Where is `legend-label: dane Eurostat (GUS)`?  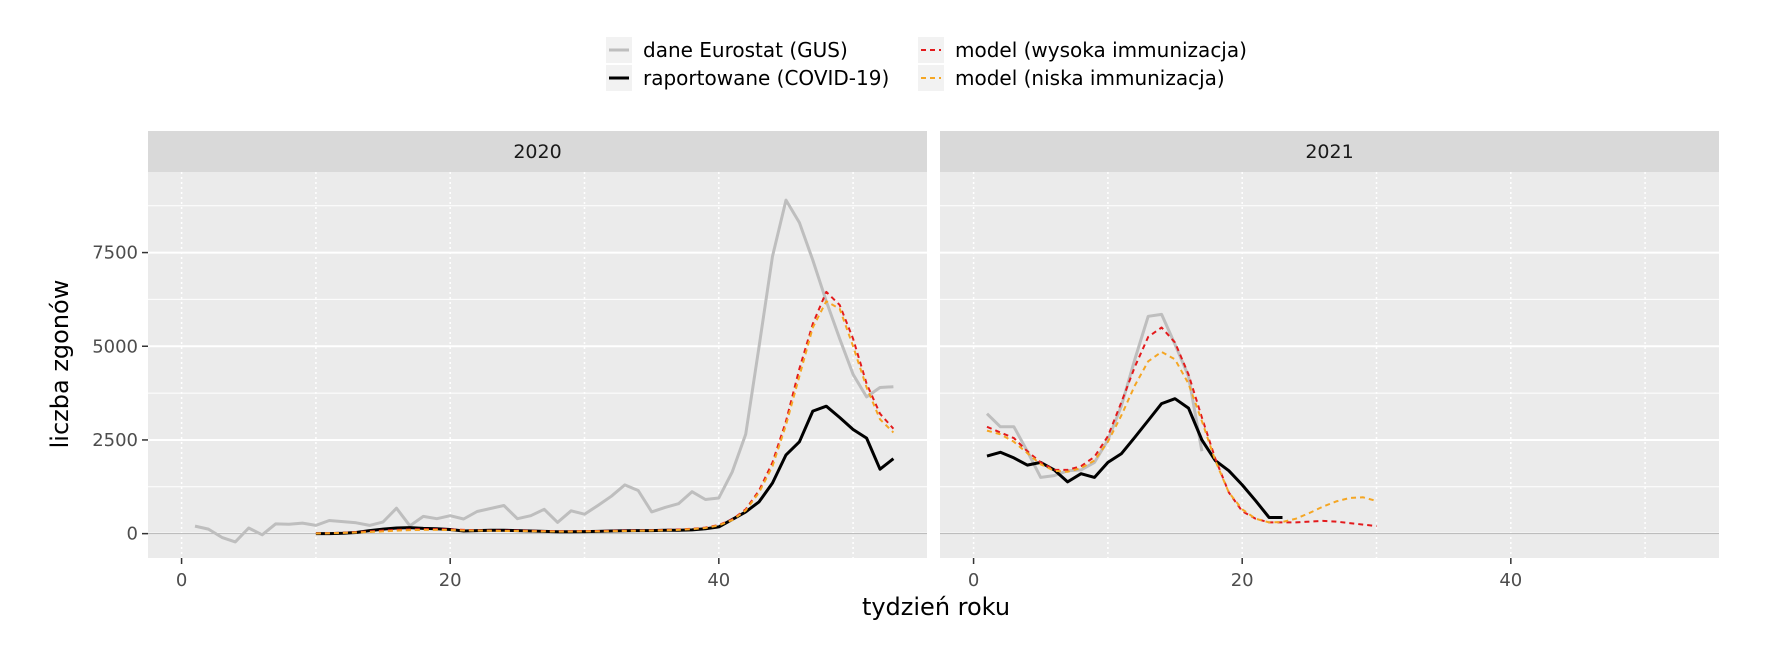
legend-label: dane Eurostat (GUS) is located at coordinates (745, 50).